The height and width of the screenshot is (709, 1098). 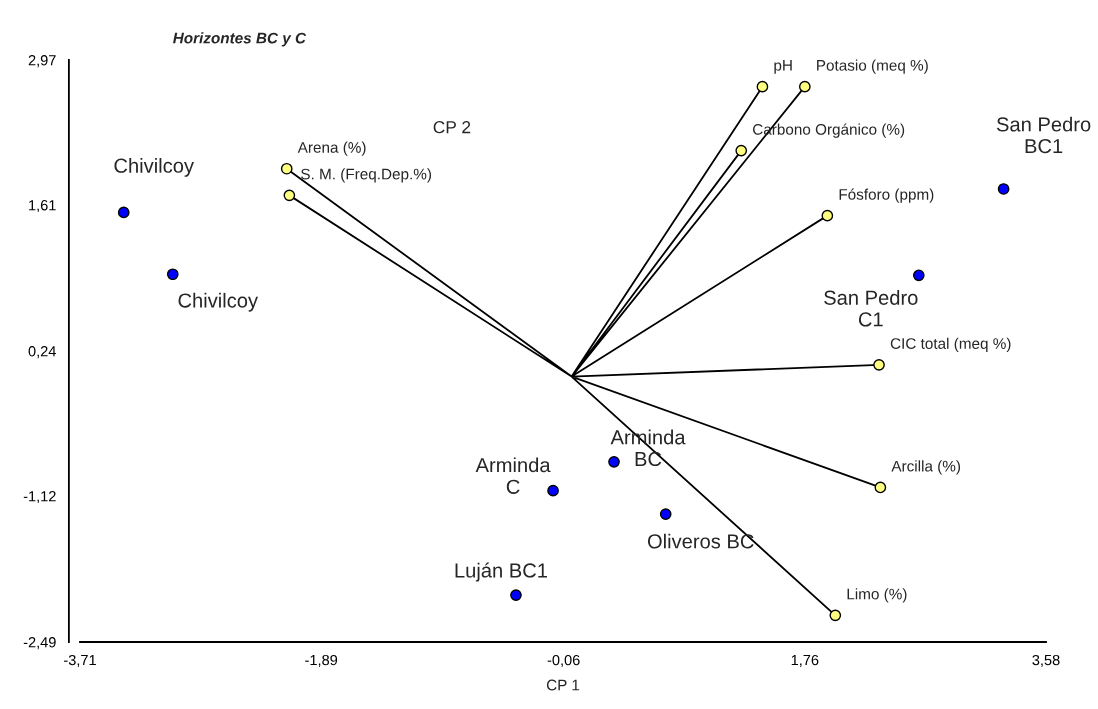 I want to click on annotation: Arcilla (%), so click(x=926, y=467).